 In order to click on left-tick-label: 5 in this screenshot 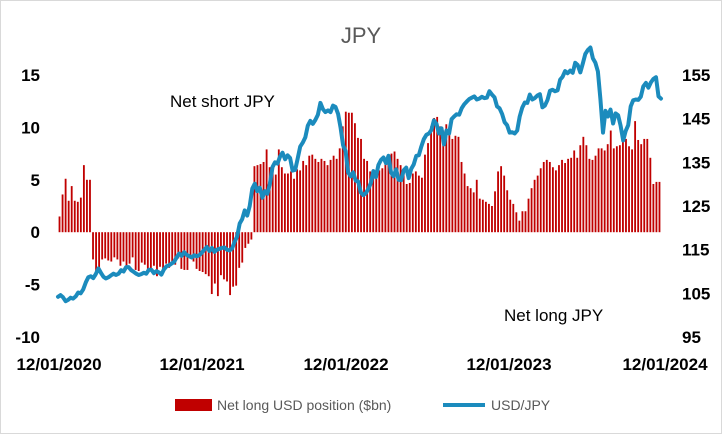, I will do `click(35, 180)`.